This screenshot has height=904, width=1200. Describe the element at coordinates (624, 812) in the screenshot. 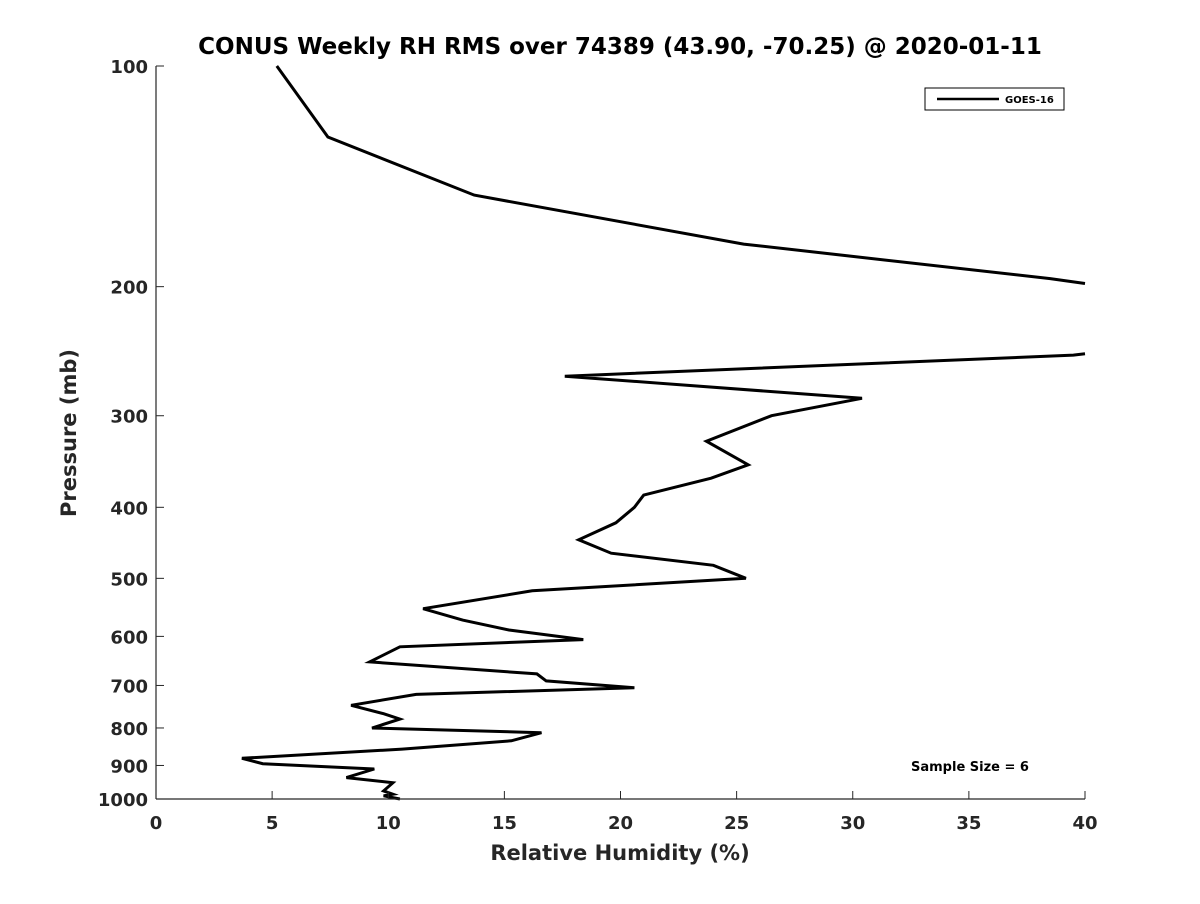

I see `x-axis-ticks: 0 5 10 15 20 25 30 35 40` at that location.